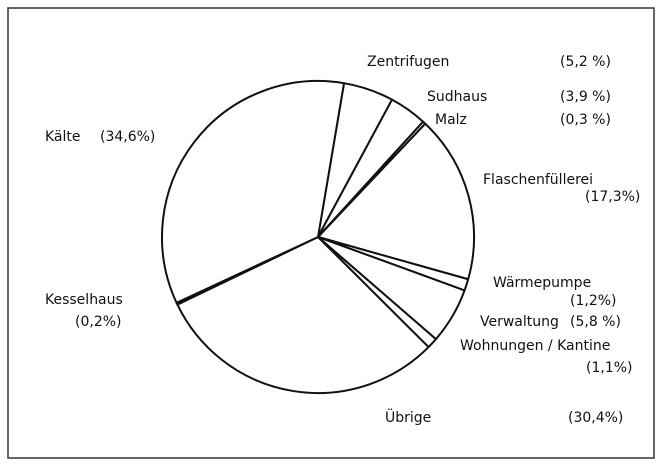  What do you see at coordinates (585, 97) in the screenshot?
I see `value-label: (3,9 %)` at bounding box center [585, 97].